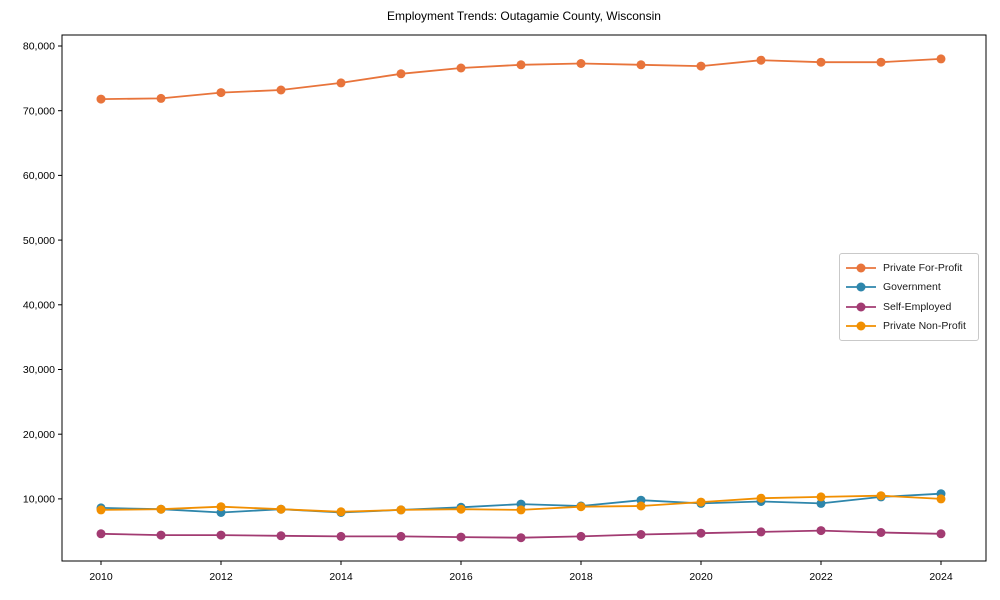 The width and height of the screenshot is (1000, 600). What do you see at coordinates (39, 47) in the screenshot?
I see `y-tick-label: 80,000` at bounding box center [39, 47].